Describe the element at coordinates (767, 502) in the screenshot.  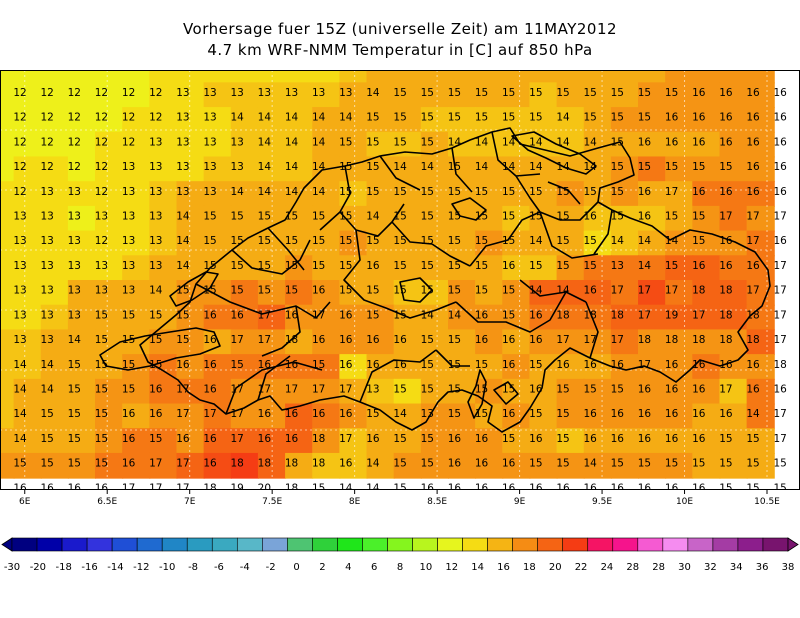
I see `x-tick-label: 10.5E` at that location.